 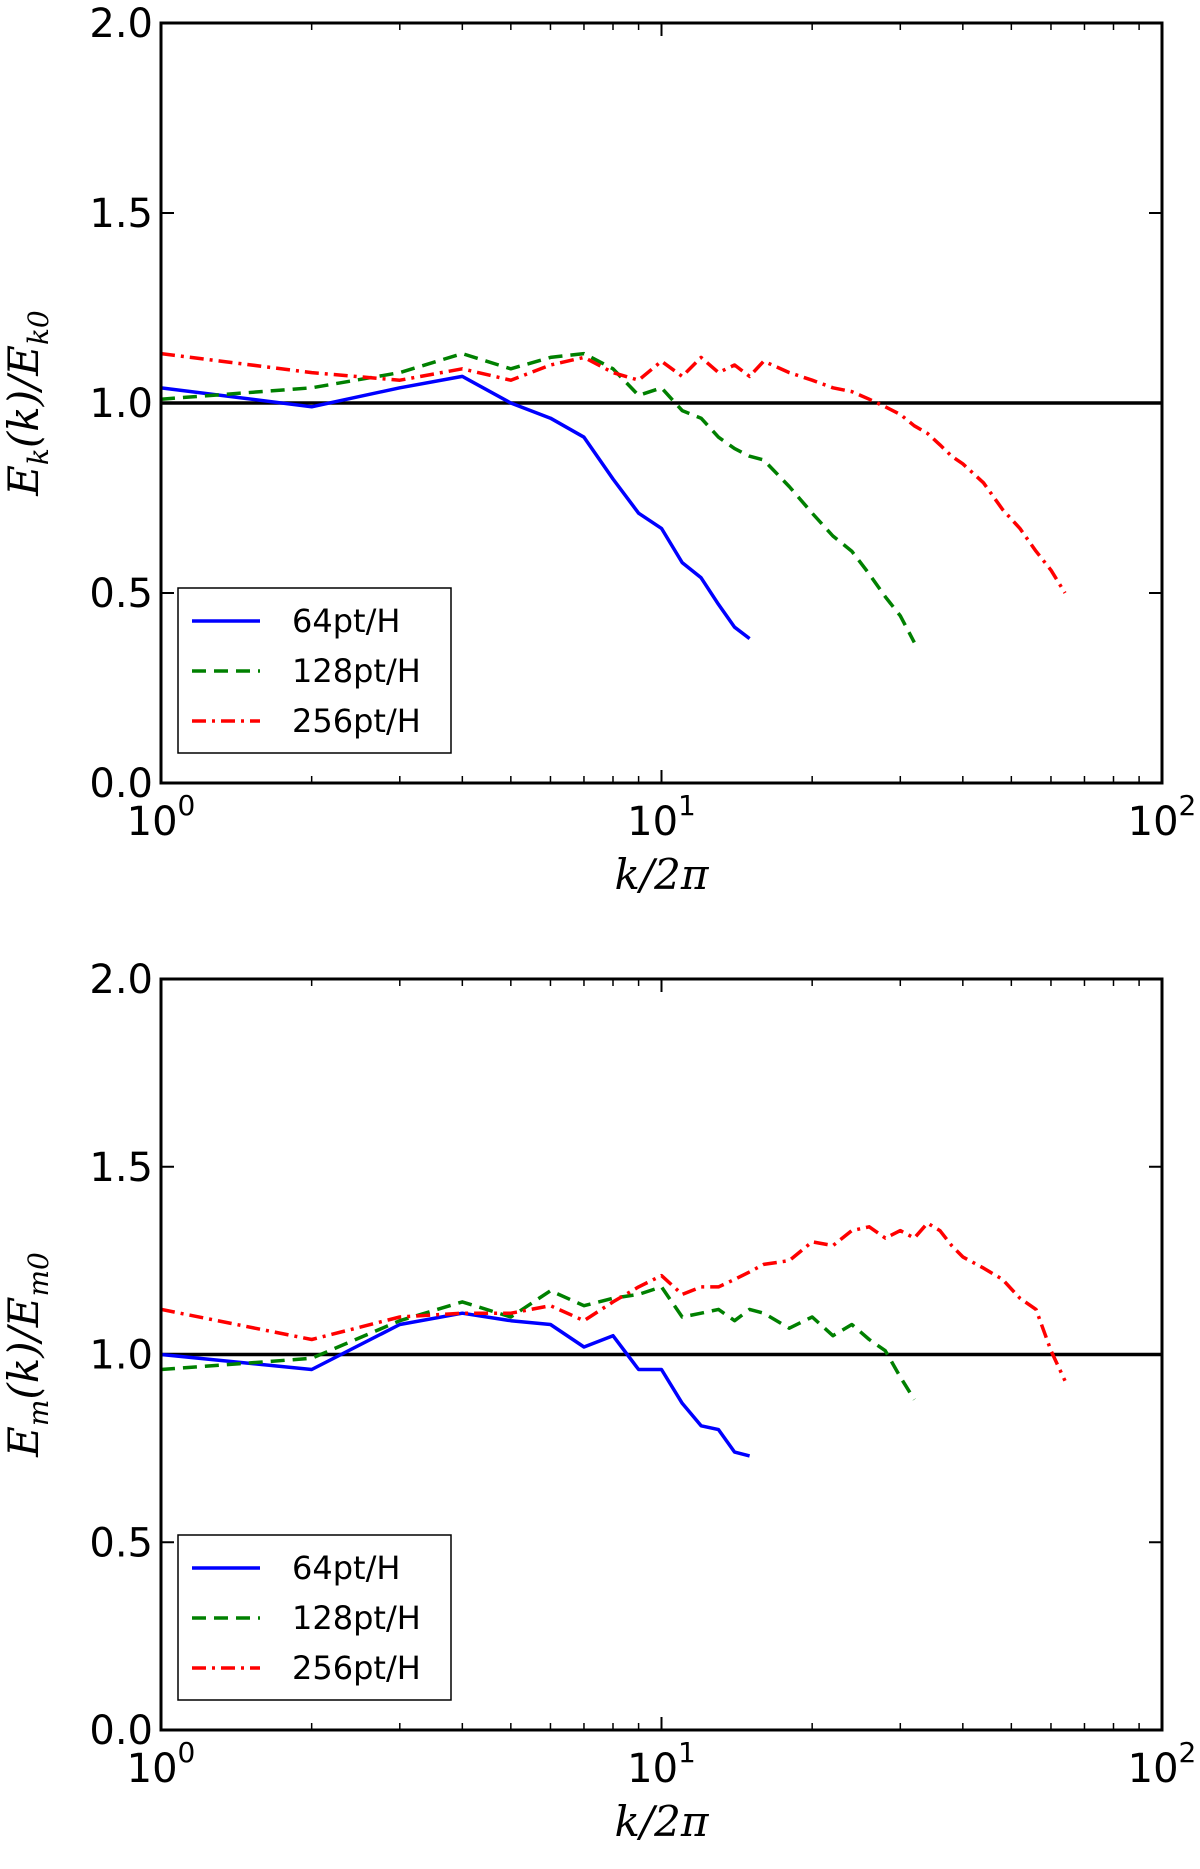 What do you see at coordinates (38, 1274) in the screenshot?
I see `y-label-sub2: m0` at bounding box center [38, 1274].